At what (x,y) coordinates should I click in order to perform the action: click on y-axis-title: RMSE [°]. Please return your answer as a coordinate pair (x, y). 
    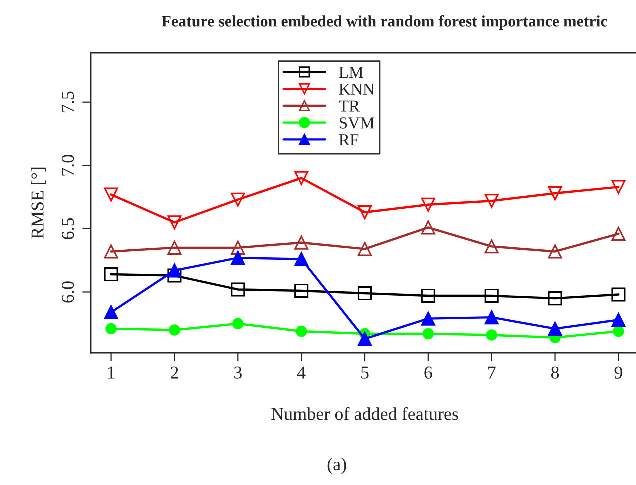
    Looking at the image, I should click on (38, 203).